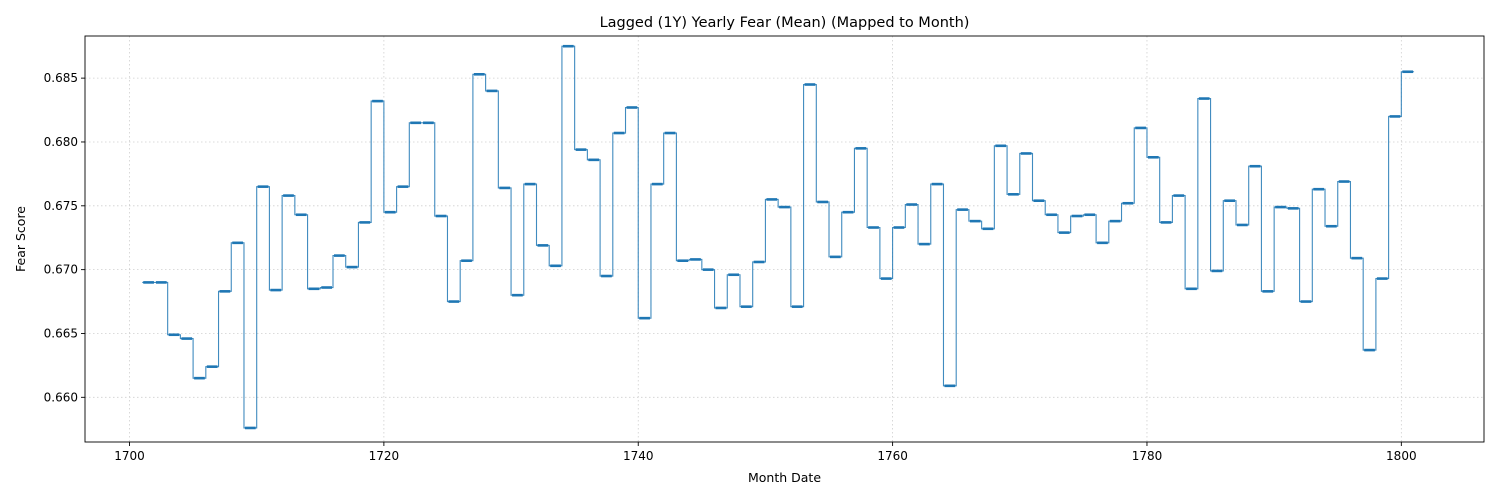  What do you see at coordinates (1147, 456) in the screenshot?
I see `x-tick-label: 1780` at bounding box center [1147, 456].